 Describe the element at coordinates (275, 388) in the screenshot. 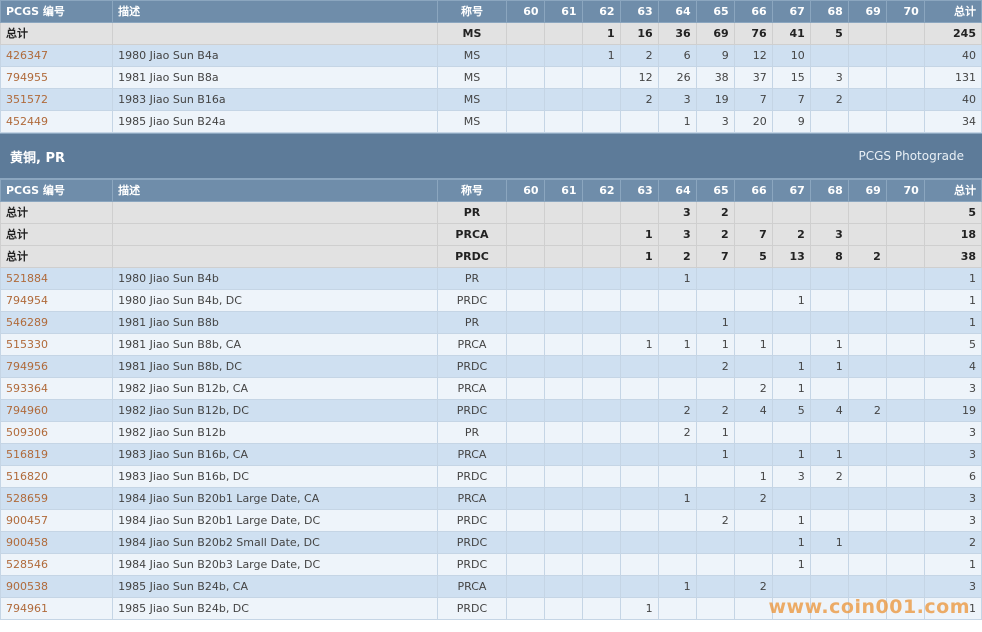

I see `coin-description: 1982 Jiao Sun B12b, CA` at that location.